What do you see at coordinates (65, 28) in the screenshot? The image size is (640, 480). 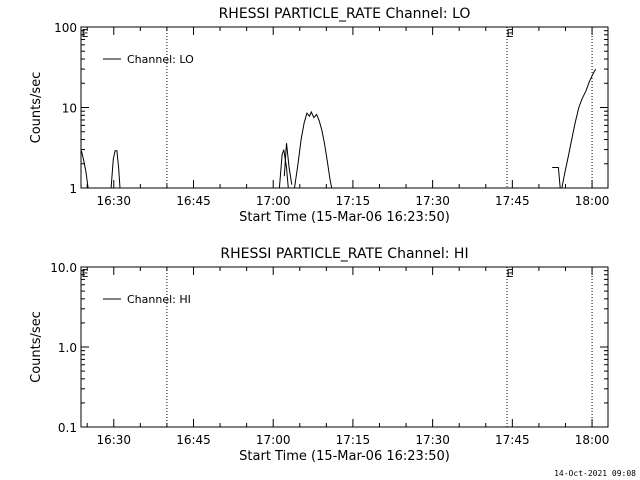 I see `y-tick-label: 100` at bounding box center [65, 28].